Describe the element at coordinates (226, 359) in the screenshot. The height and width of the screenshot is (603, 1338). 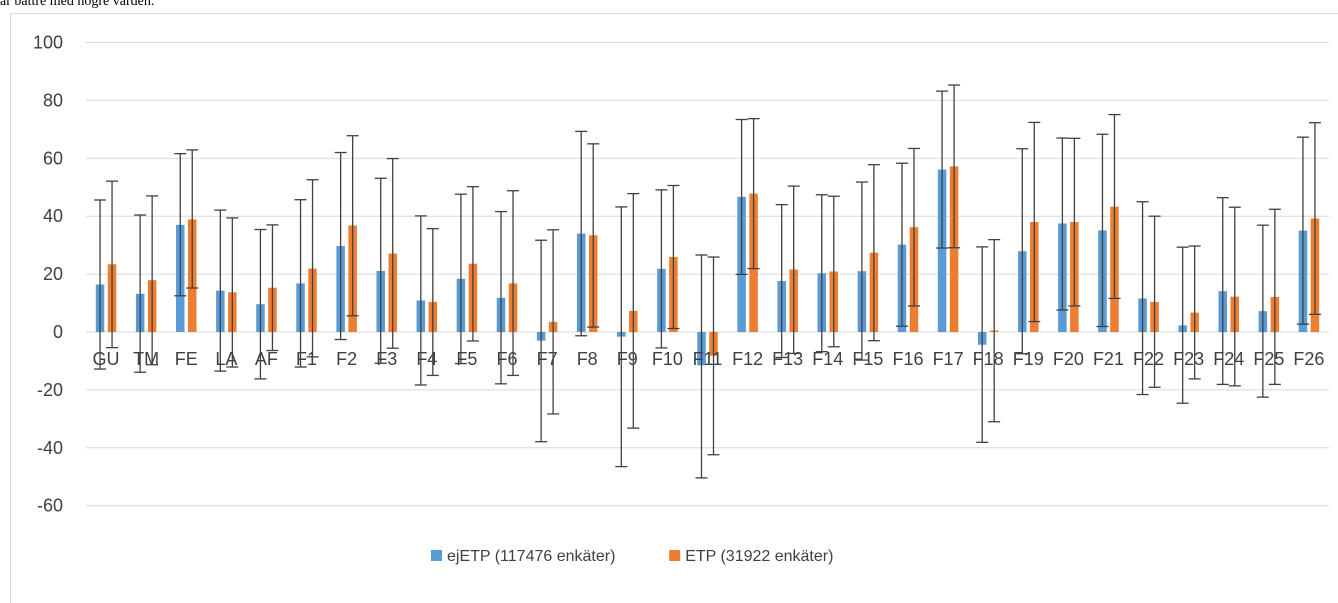
I see `x-tick-label: LA` at that location.